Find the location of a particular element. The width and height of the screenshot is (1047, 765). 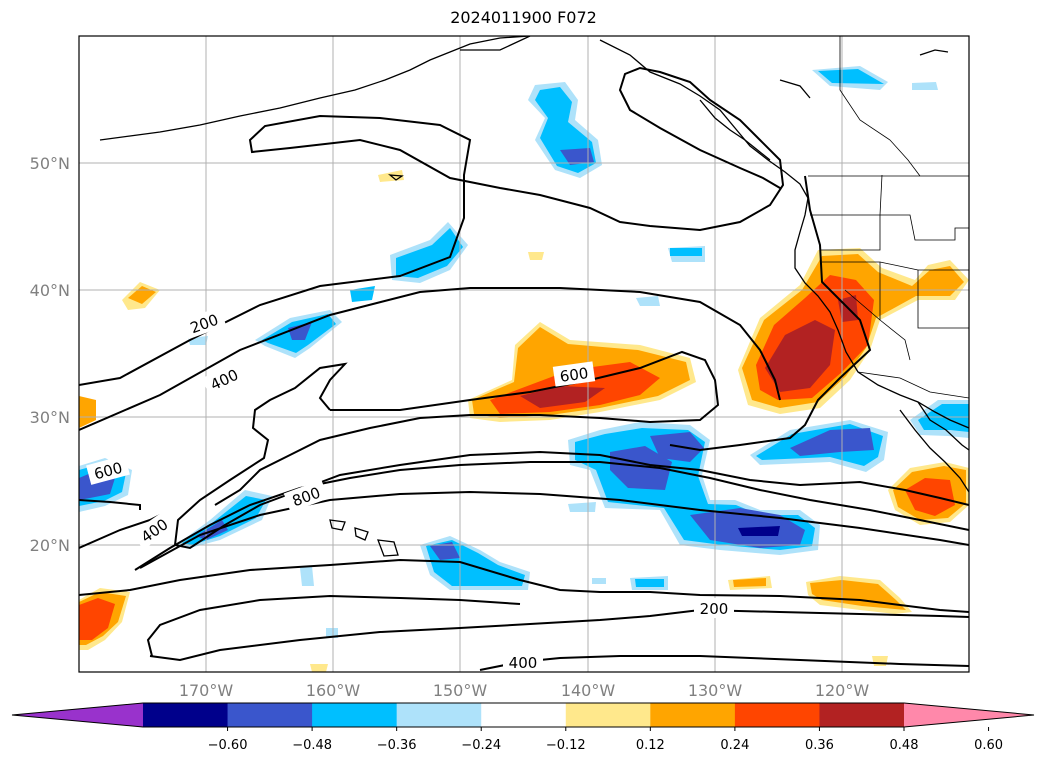

lon-label: 170°W is located at coordinates (206, 690).